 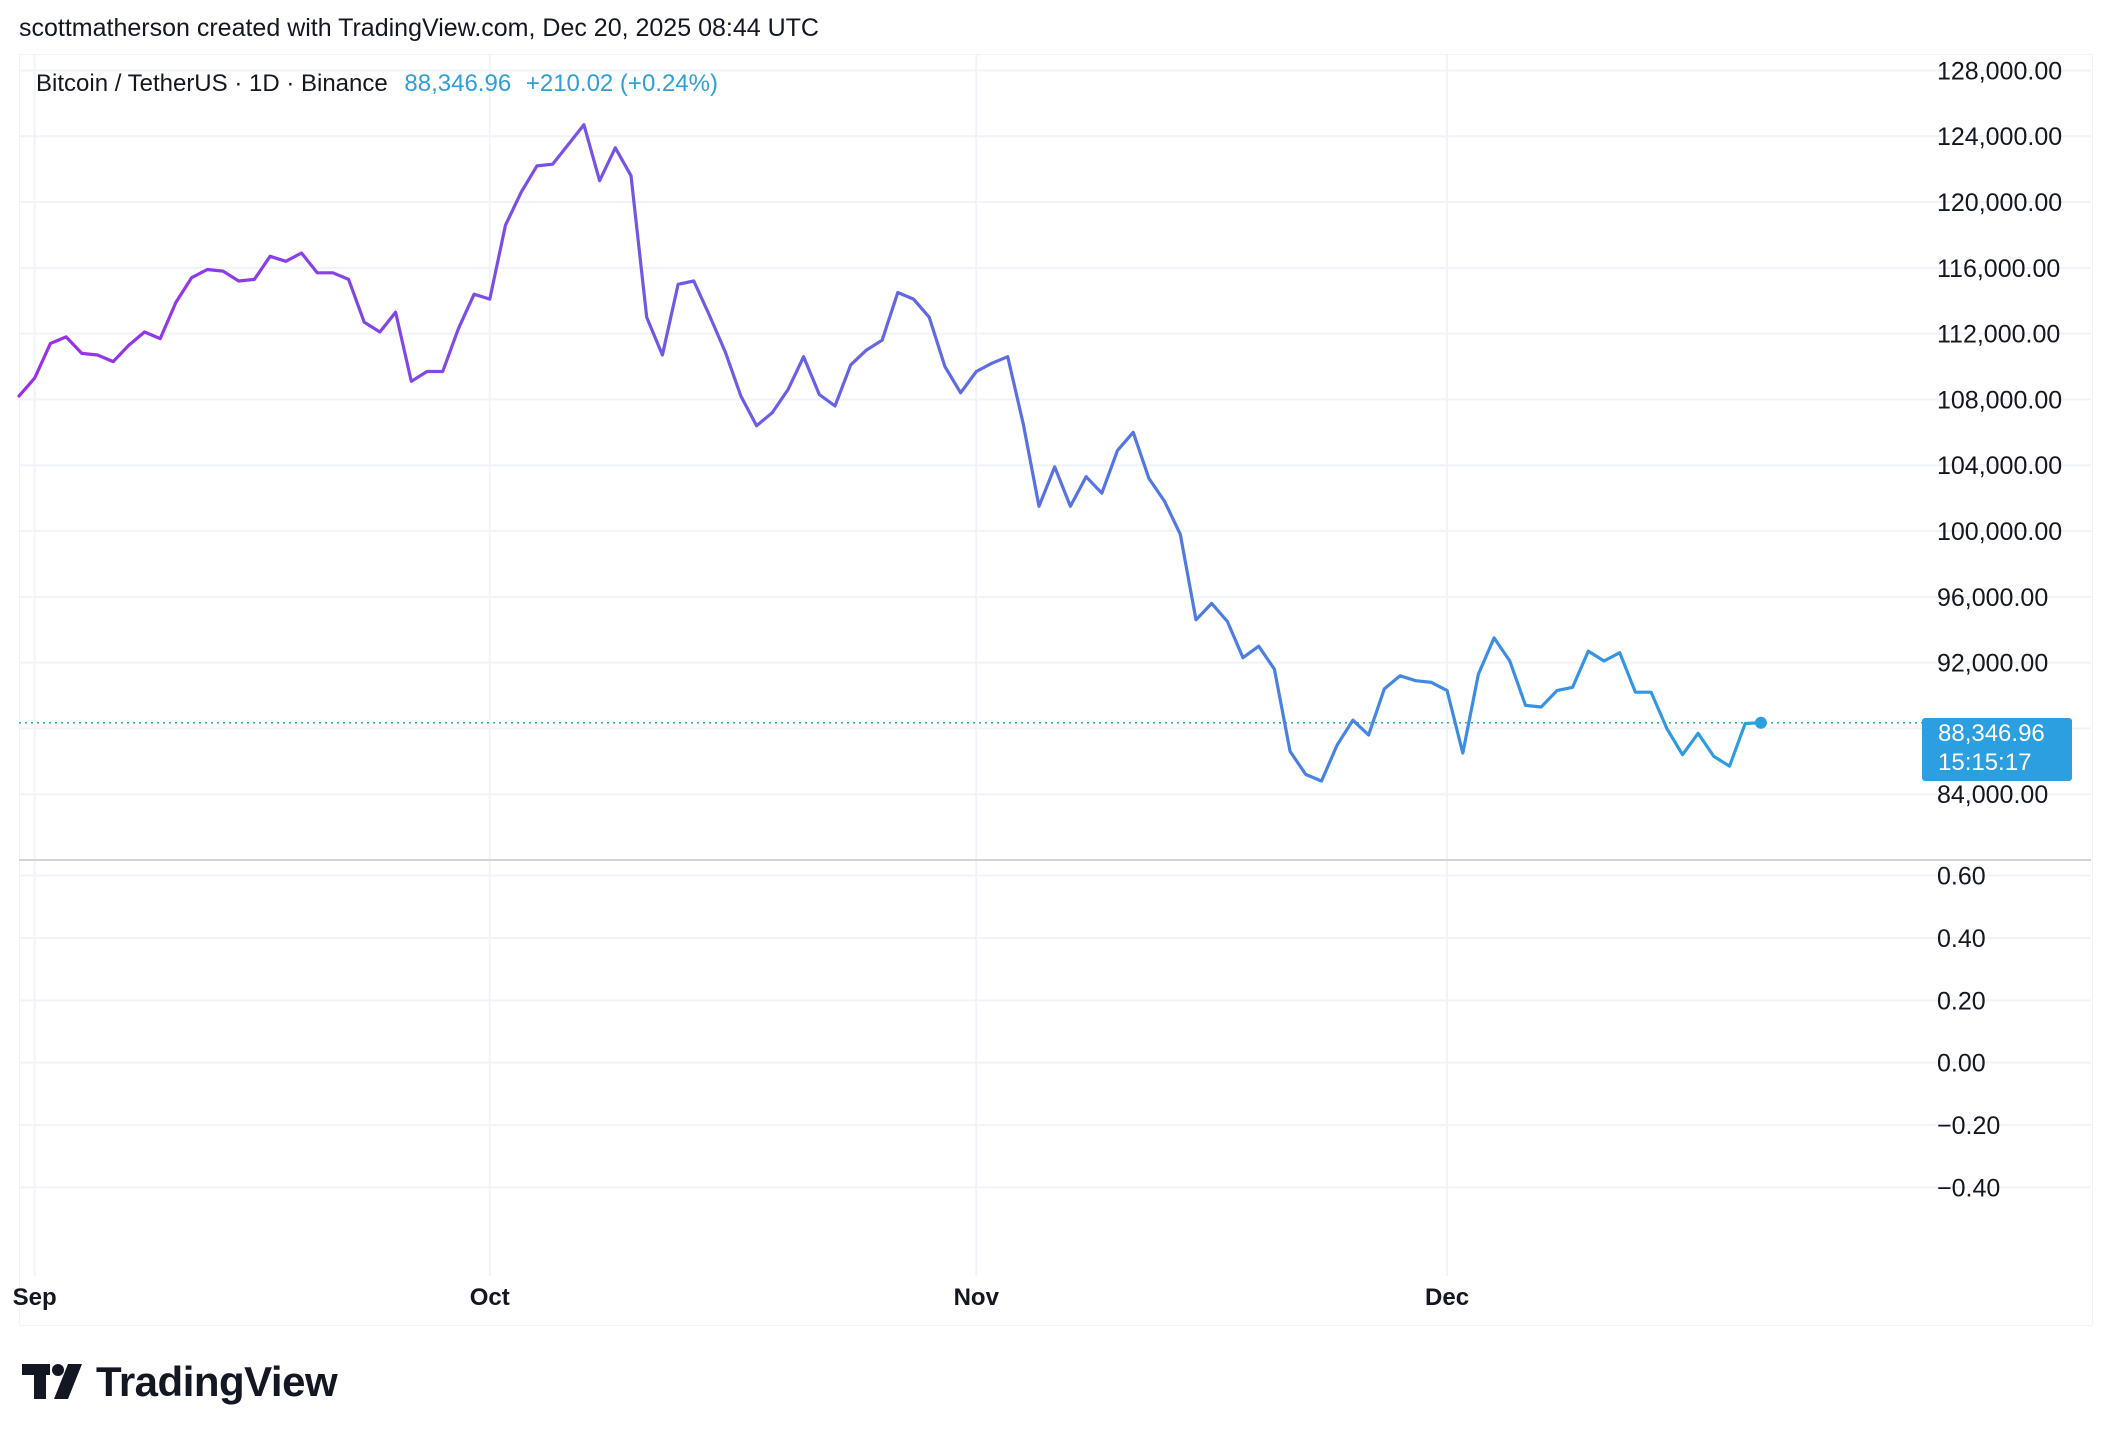 What do you see at coordinates (1961, 939) in the screenshot?
I see `osc-axis-label: 0.40` at bounding box center [1961, 939].